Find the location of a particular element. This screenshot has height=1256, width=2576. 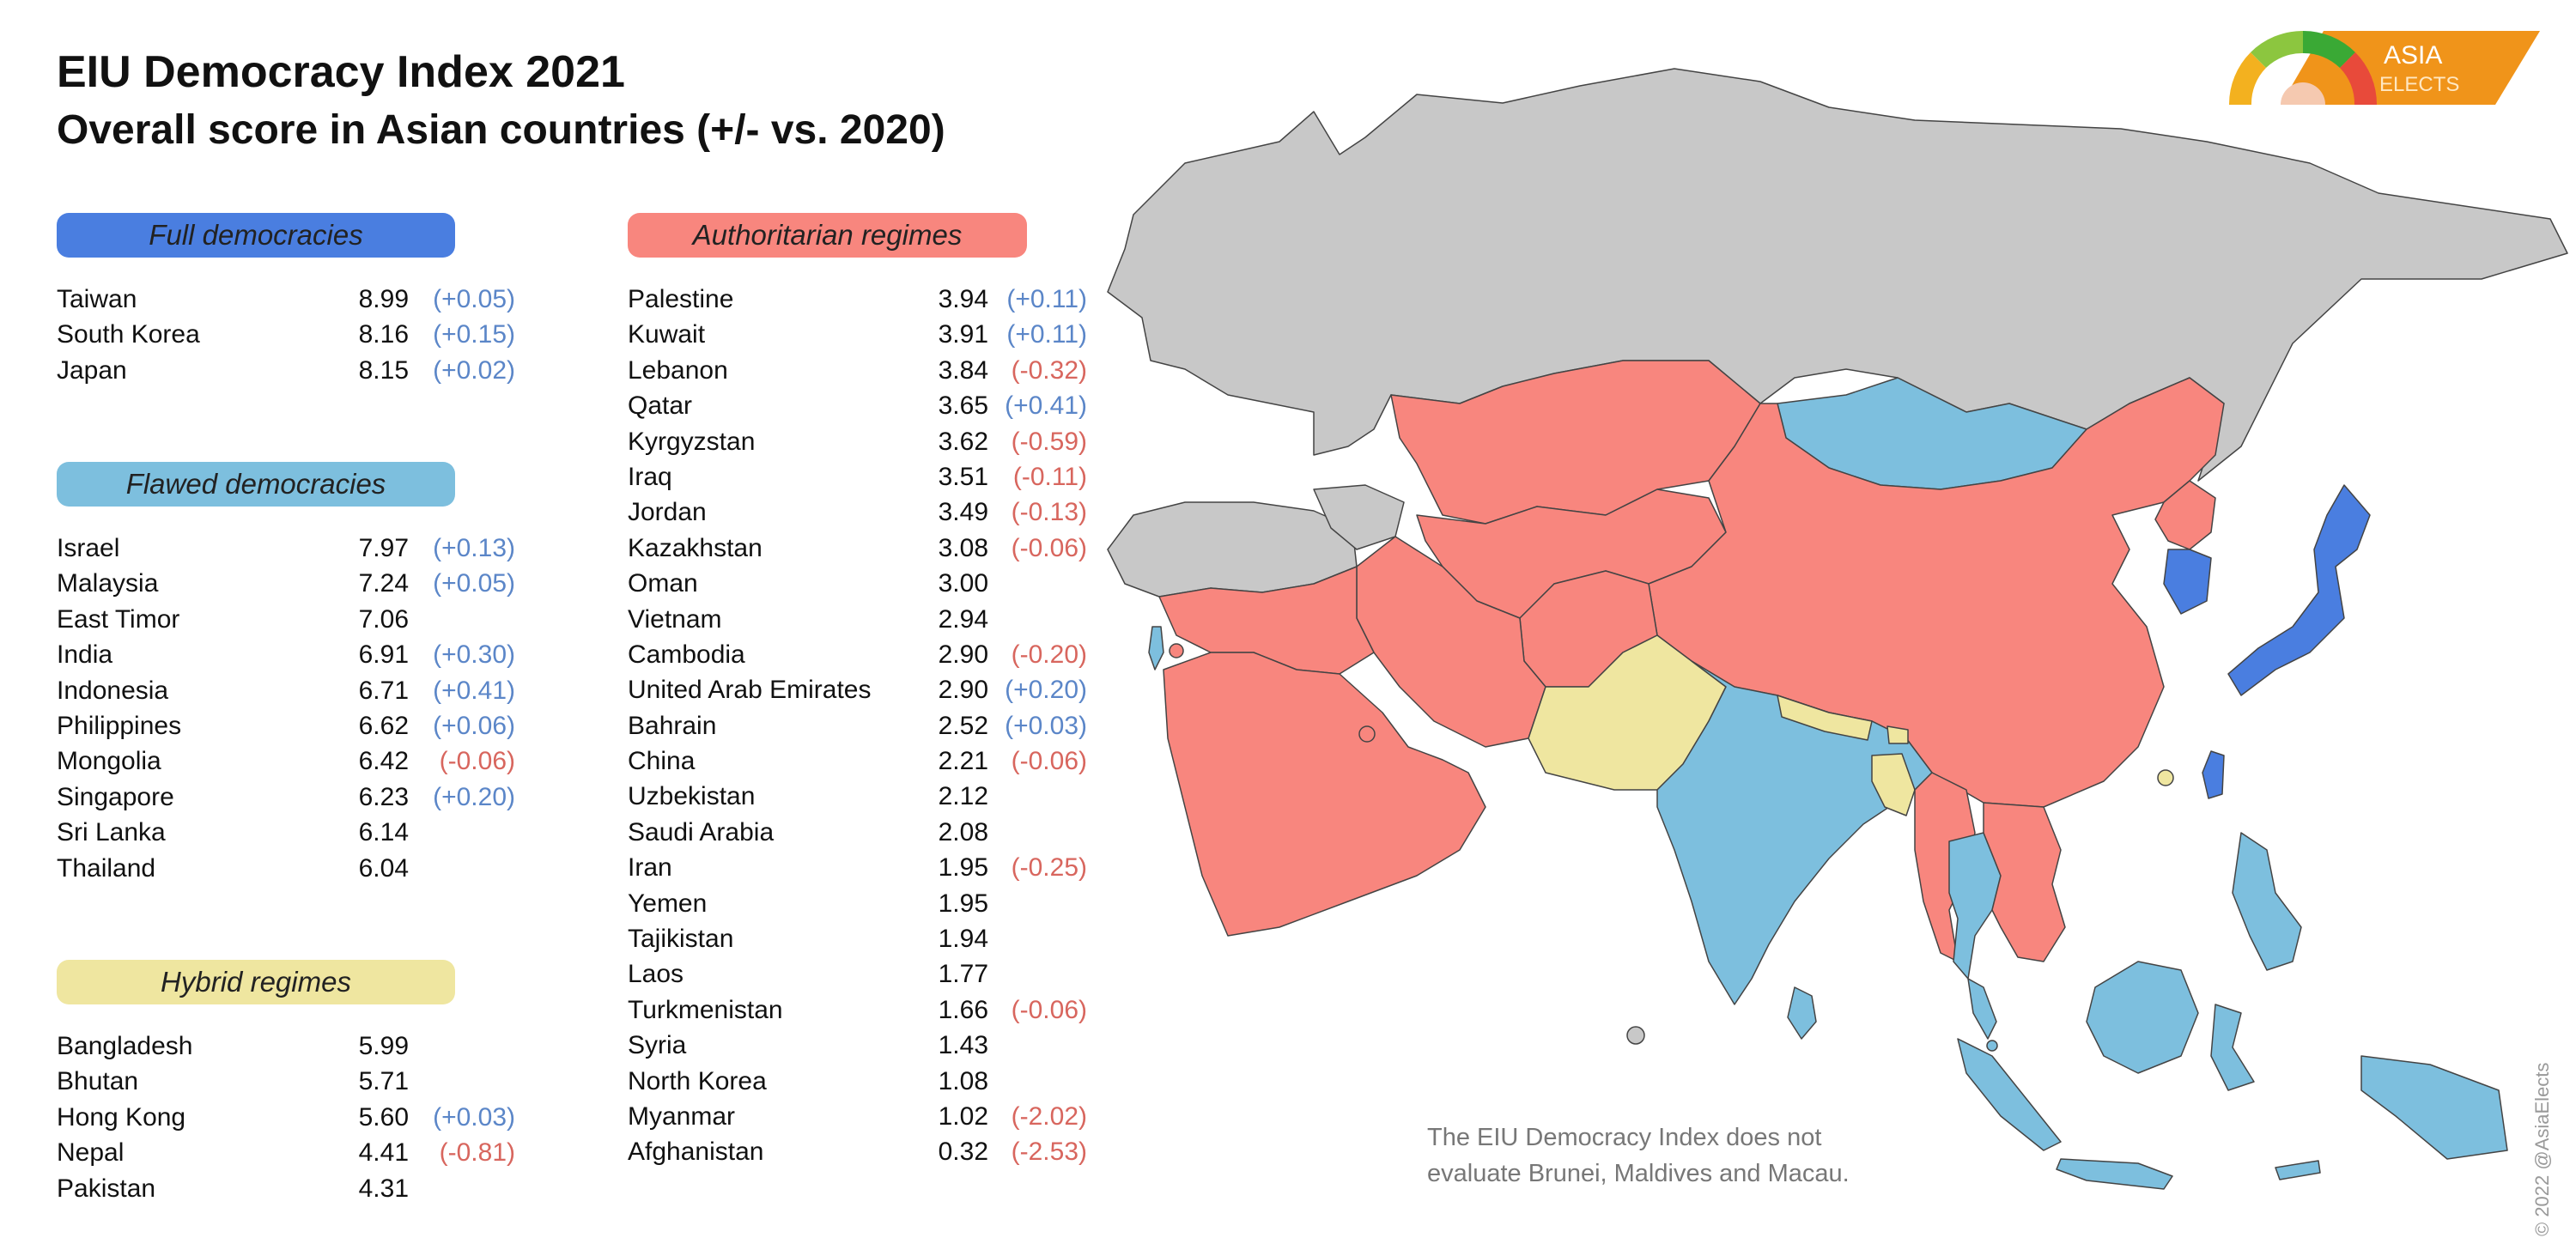

country-score: 2.90 is located at coordinates (963, 655).